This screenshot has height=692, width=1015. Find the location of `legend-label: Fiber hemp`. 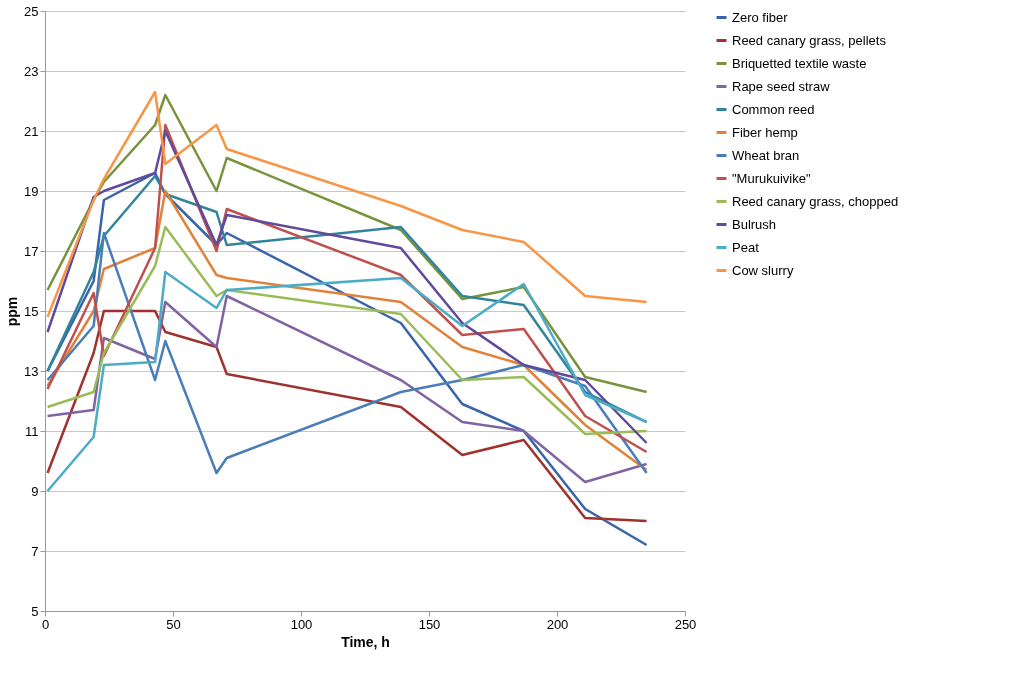

legend-label: Fiber hemp is located at coordinates (765, 132).